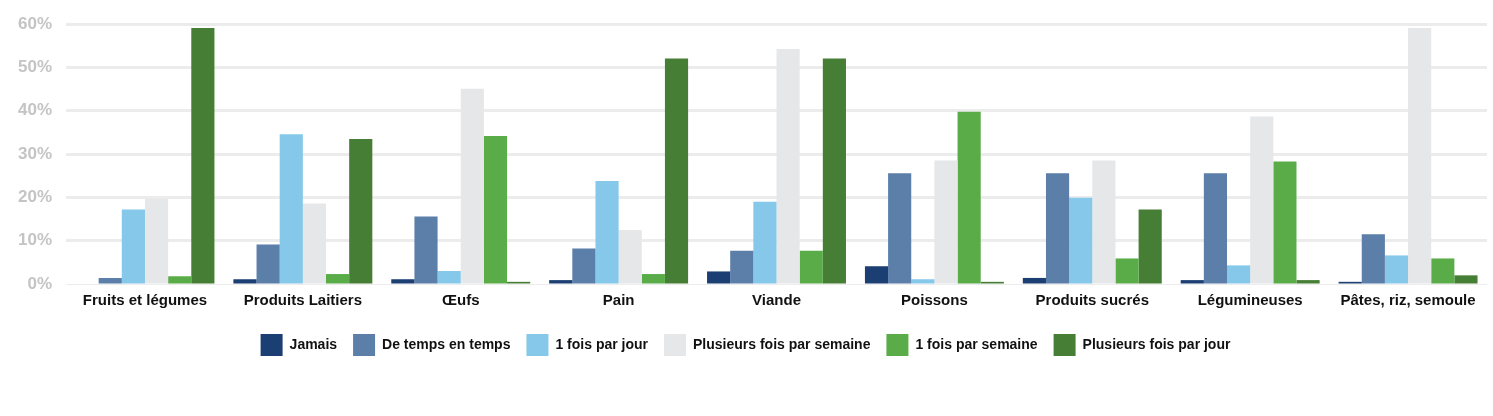  Describe the element at coordinates (618, 300) in the screenshot. I see `x-tick-label: Pain` at that location.